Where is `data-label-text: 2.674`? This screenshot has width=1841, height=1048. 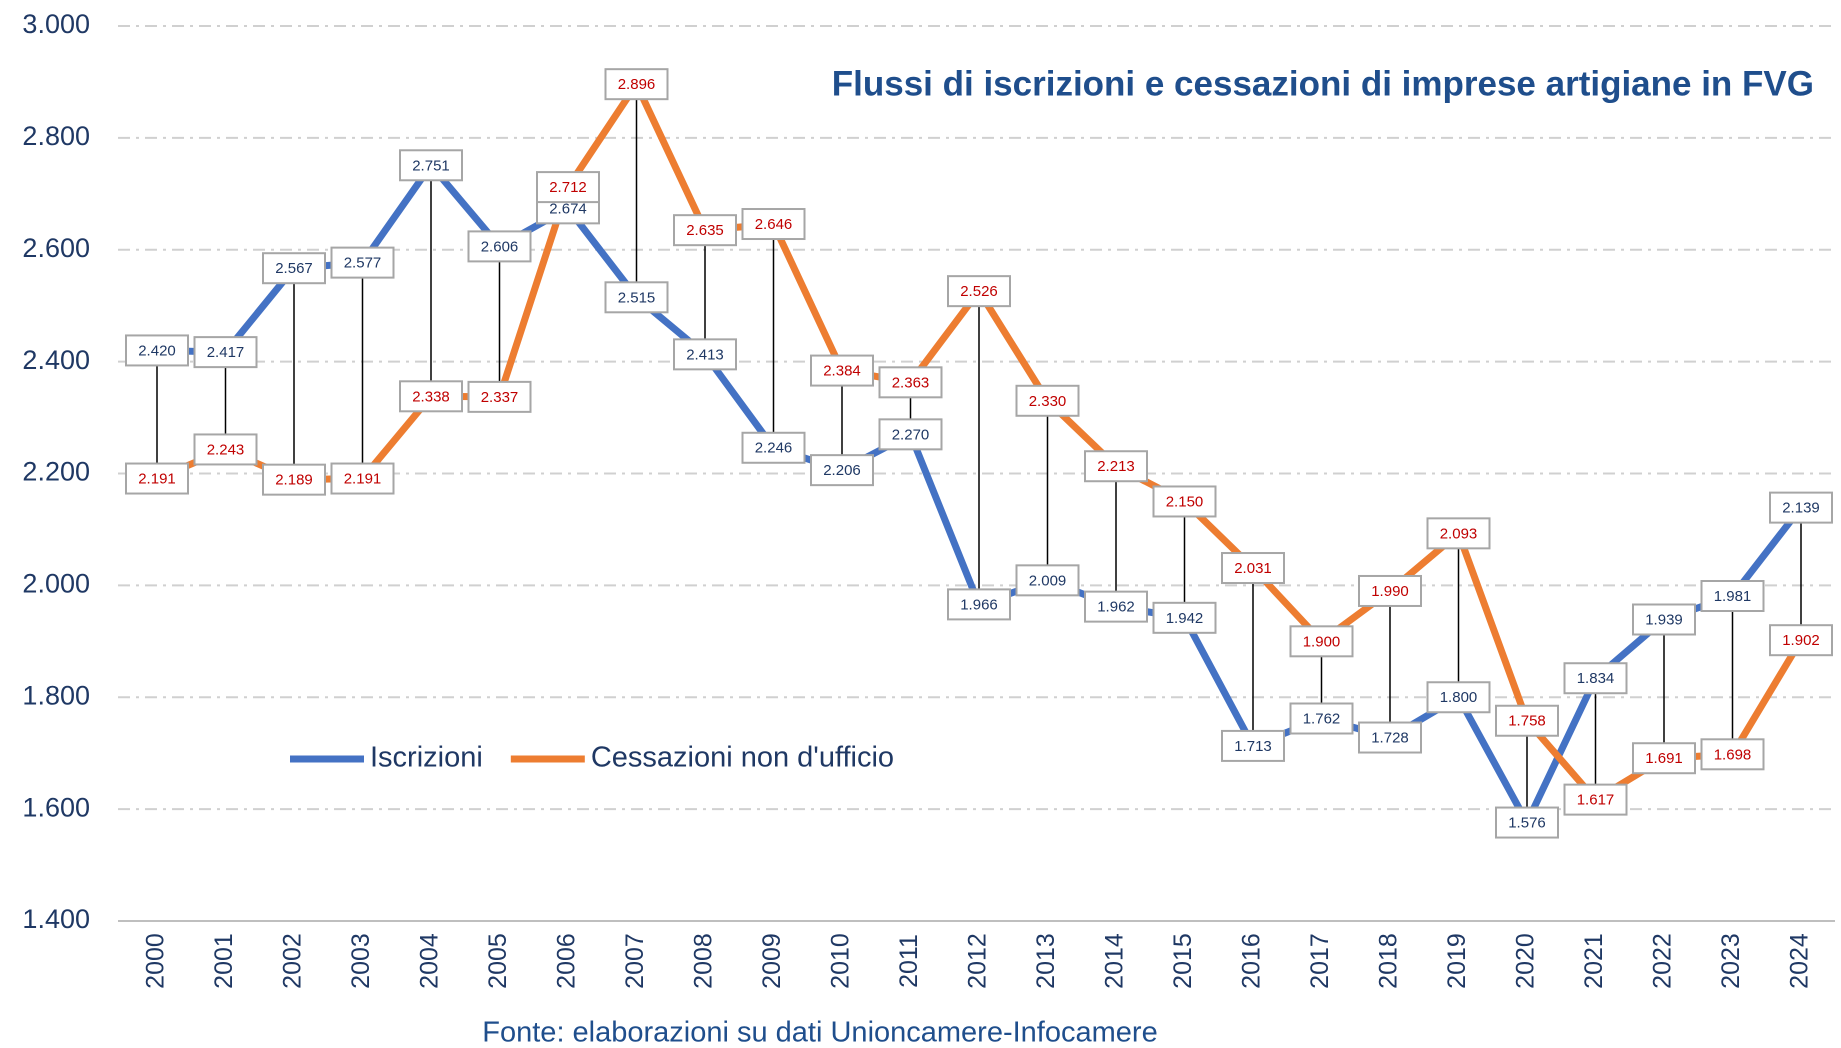 data-label-text: 2.674 is located at coordinates (568, 208).